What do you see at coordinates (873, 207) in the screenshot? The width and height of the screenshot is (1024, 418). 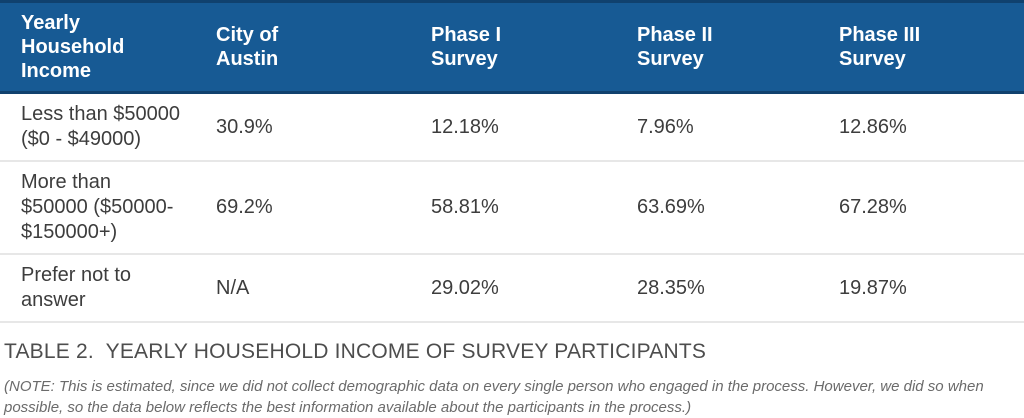 I see `cell-value: 67.28%` at bounding box center [873, 207].